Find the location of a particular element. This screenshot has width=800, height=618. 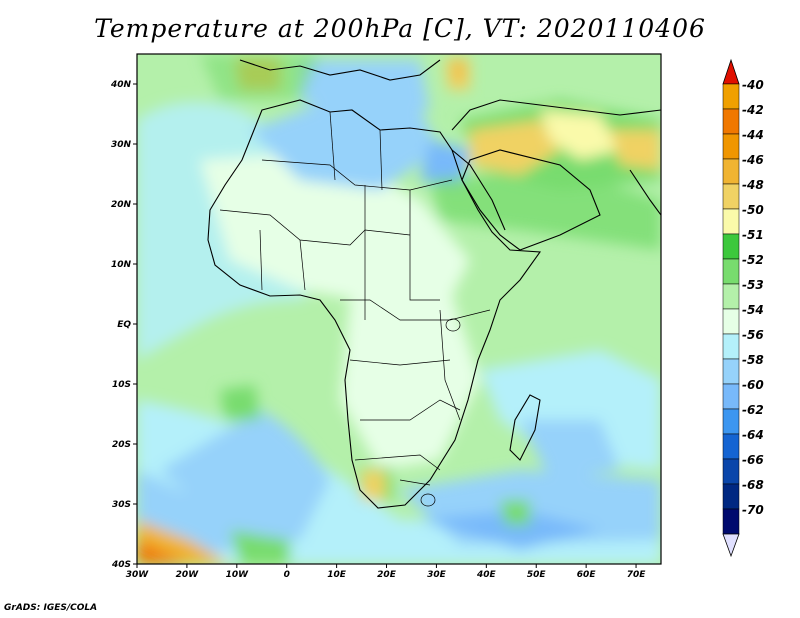

lat-tick-label: EQ is located at coordinates (124, 325).